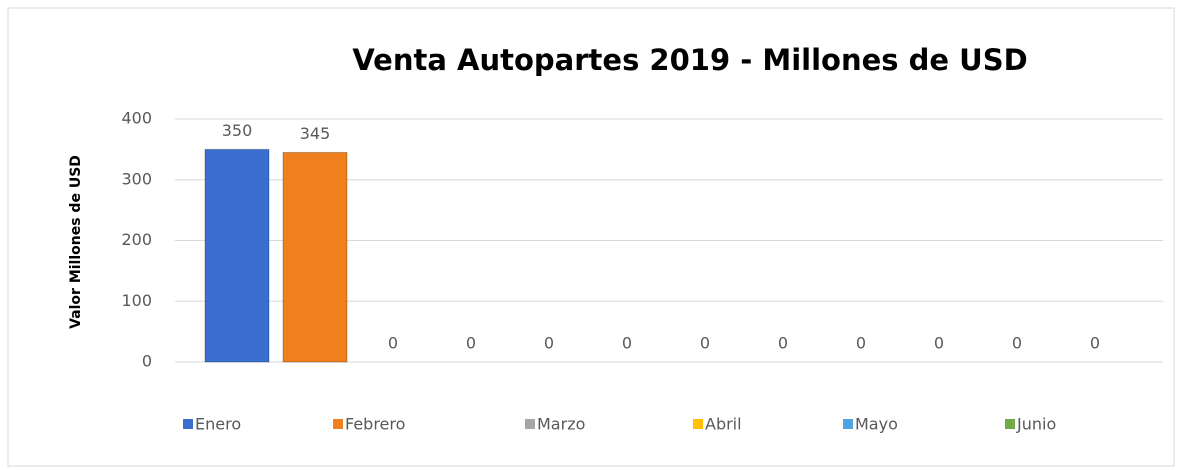 This screenshot has width=1178, height=470. What do you see at coordinates (136, 300) in the screenshot?
I see `y-tick-label: 100` at bounding box center [136, 300].